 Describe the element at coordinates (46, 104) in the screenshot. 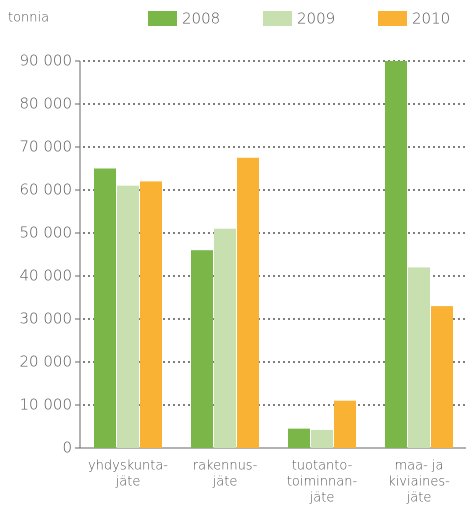

I see `y-tick-label: 80 000` at that location.